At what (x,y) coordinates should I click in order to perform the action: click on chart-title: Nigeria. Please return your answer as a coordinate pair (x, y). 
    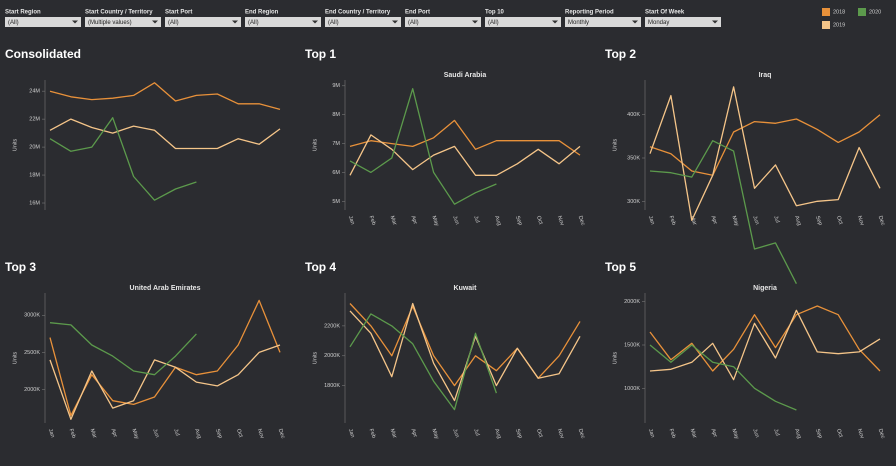
    Looking at the image, I should click on (765, 288).